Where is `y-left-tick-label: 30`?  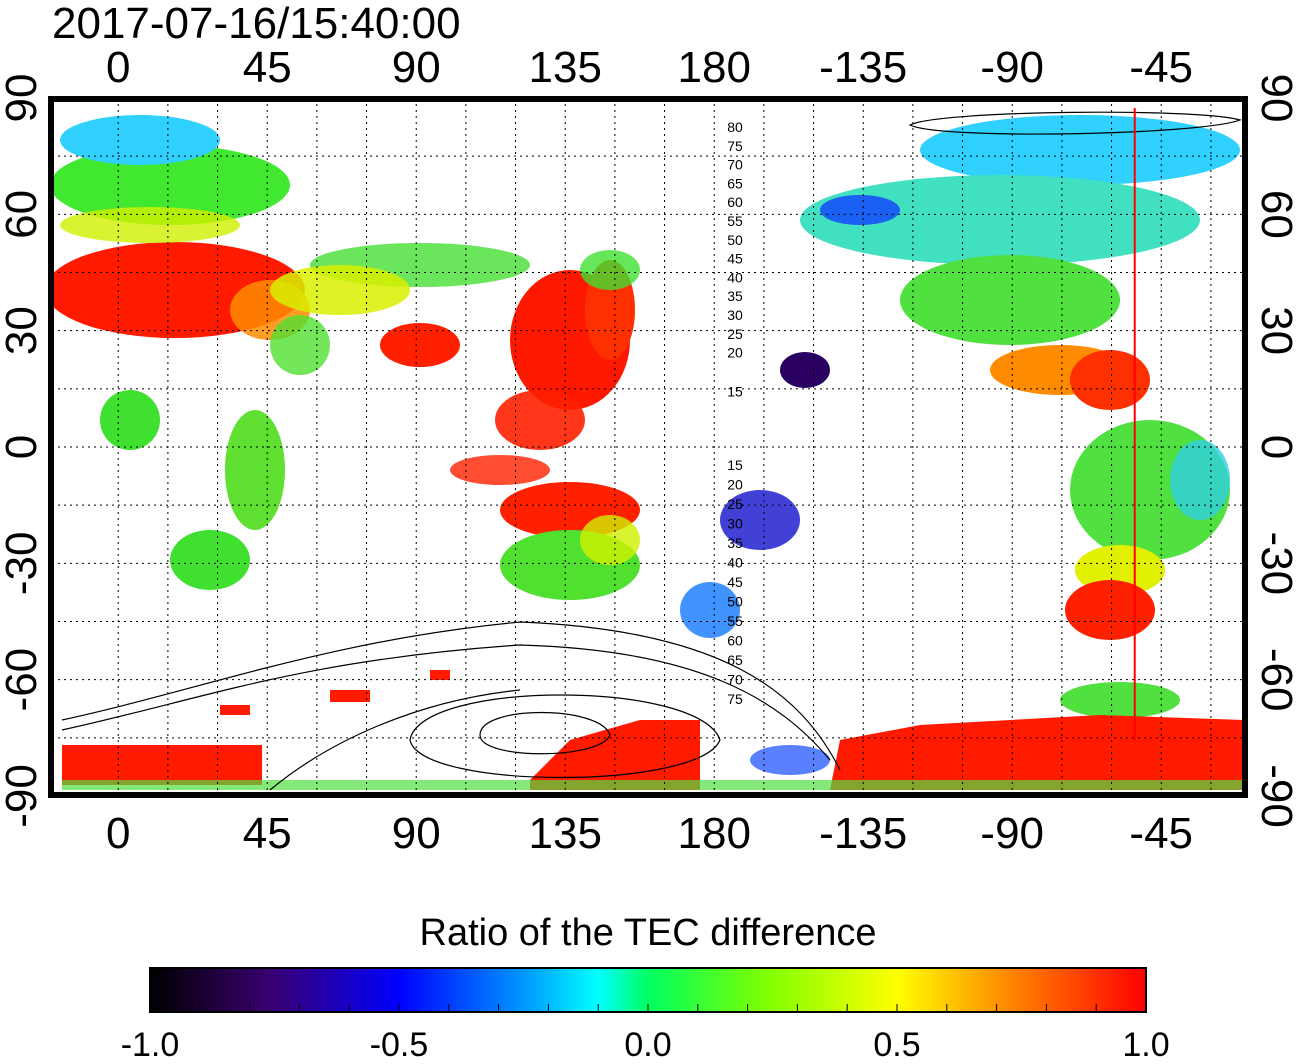
y-left-tick-label: 30 is located at coordinates (23, 330).